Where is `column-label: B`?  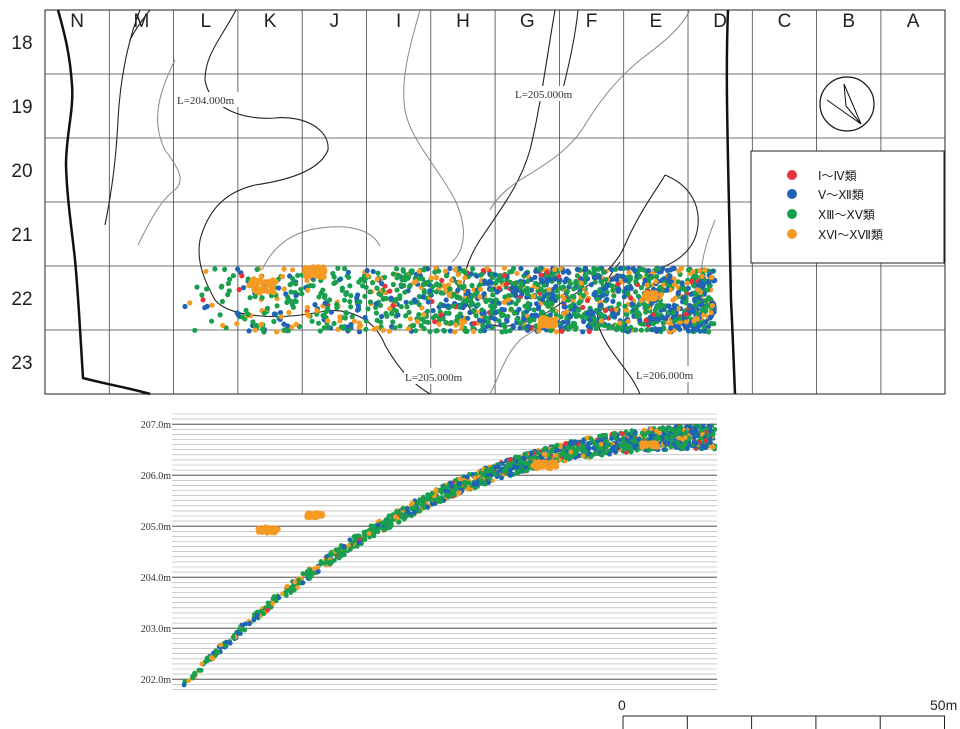 column-label: B is located at coordinates (848, 21).